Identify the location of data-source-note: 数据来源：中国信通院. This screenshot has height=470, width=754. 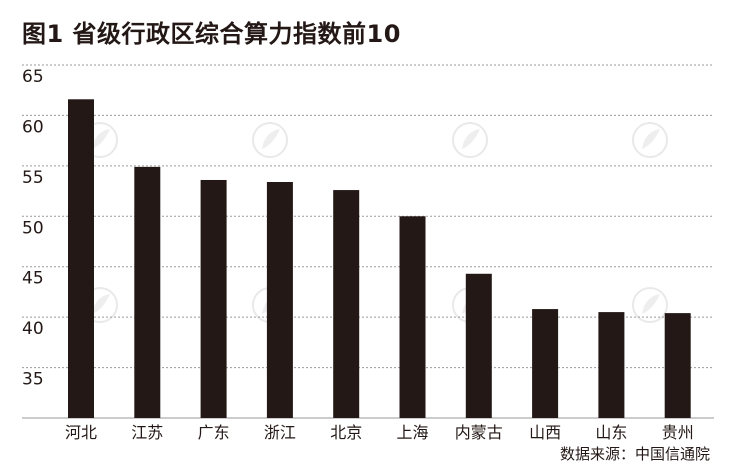
(634, 454).